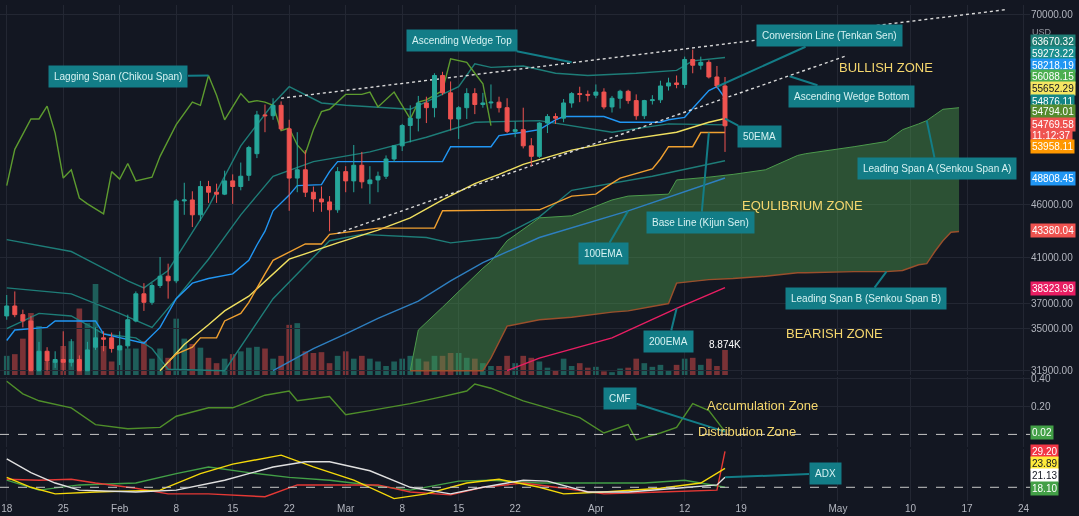 The width and height of the screenshot is (1079, 516). I want to click on annotation: 200EMA, so click(668, 341).